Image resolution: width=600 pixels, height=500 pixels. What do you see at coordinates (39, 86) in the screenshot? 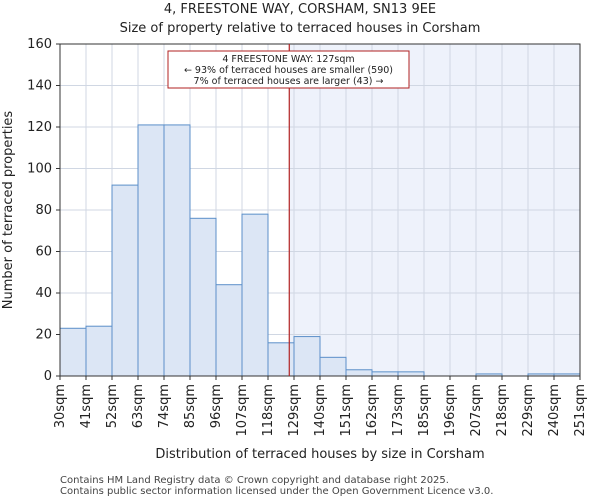
I see `y-tick-label: 140` at bounding box center [39, 86].